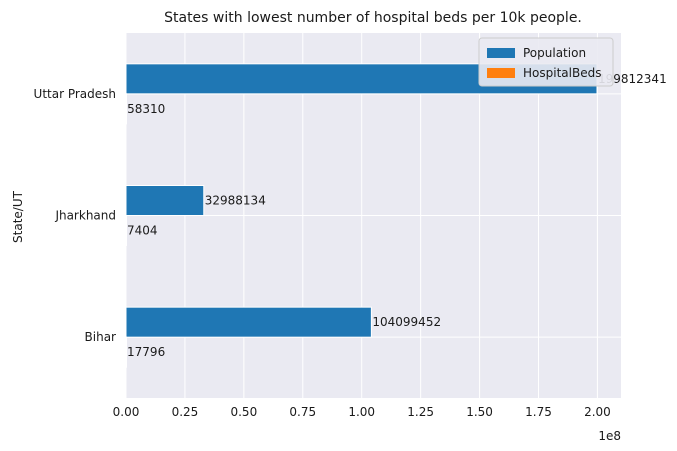 The width and height of the screenshot is (677, 451). Describe the element at coordinates (632, 79) in the screenshot. I see `bar-value-label: 199812341` at that location.